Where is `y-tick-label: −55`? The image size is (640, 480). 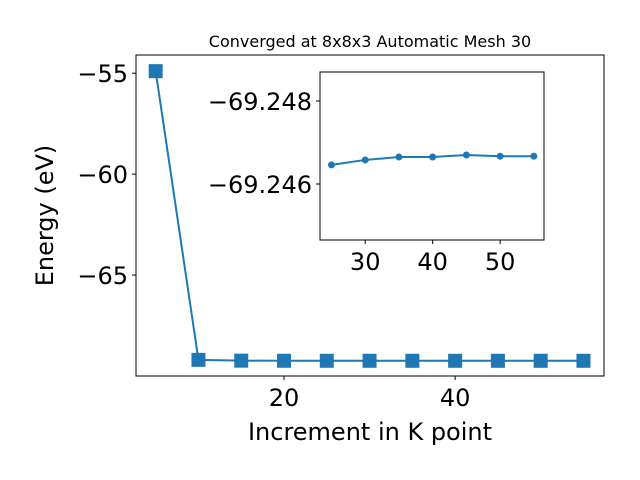
y-tick-label: −55 is located at coordinates (102, 74).